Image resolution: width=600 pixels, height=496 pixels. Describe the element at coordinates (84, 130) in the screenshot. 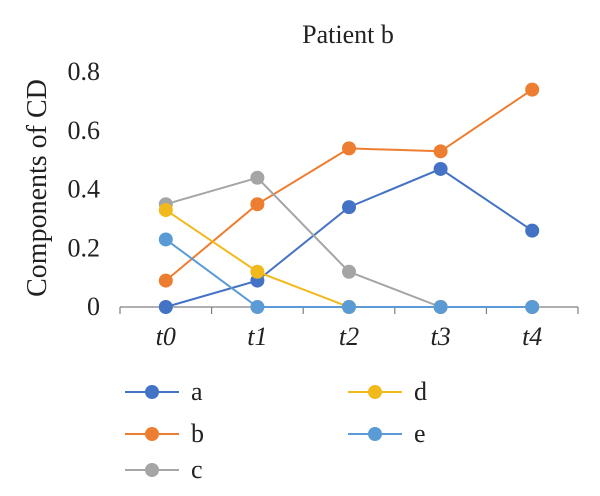

I see `y-tick-label: 0.6` at that location.